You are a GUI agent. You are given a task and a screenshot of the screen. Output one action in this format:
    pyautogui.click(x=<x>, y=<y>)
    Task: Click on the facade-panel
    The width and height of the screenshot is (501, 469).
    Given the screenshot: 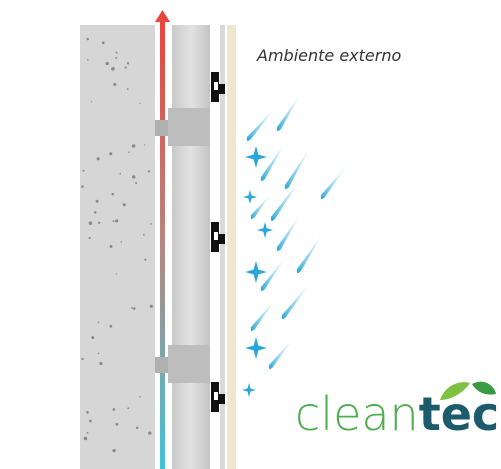 What is the action you would take?
    pyautogui.click(x=231, y=247)
    